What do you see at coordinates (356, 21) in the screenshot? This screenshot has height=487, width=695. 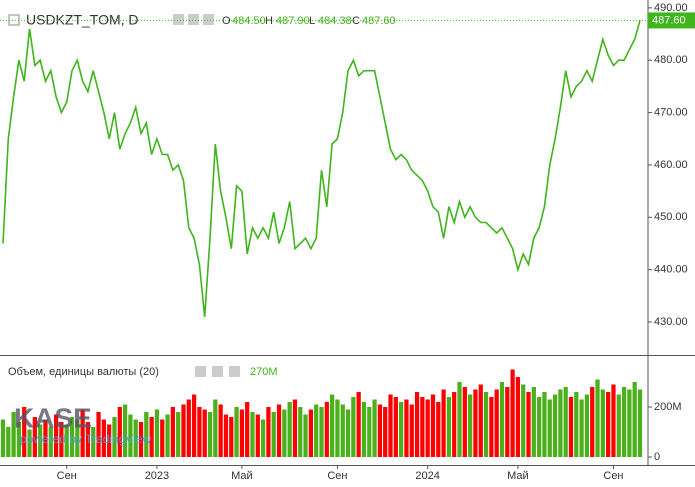 I see `c-label: C` at bounding box center [356, 21].